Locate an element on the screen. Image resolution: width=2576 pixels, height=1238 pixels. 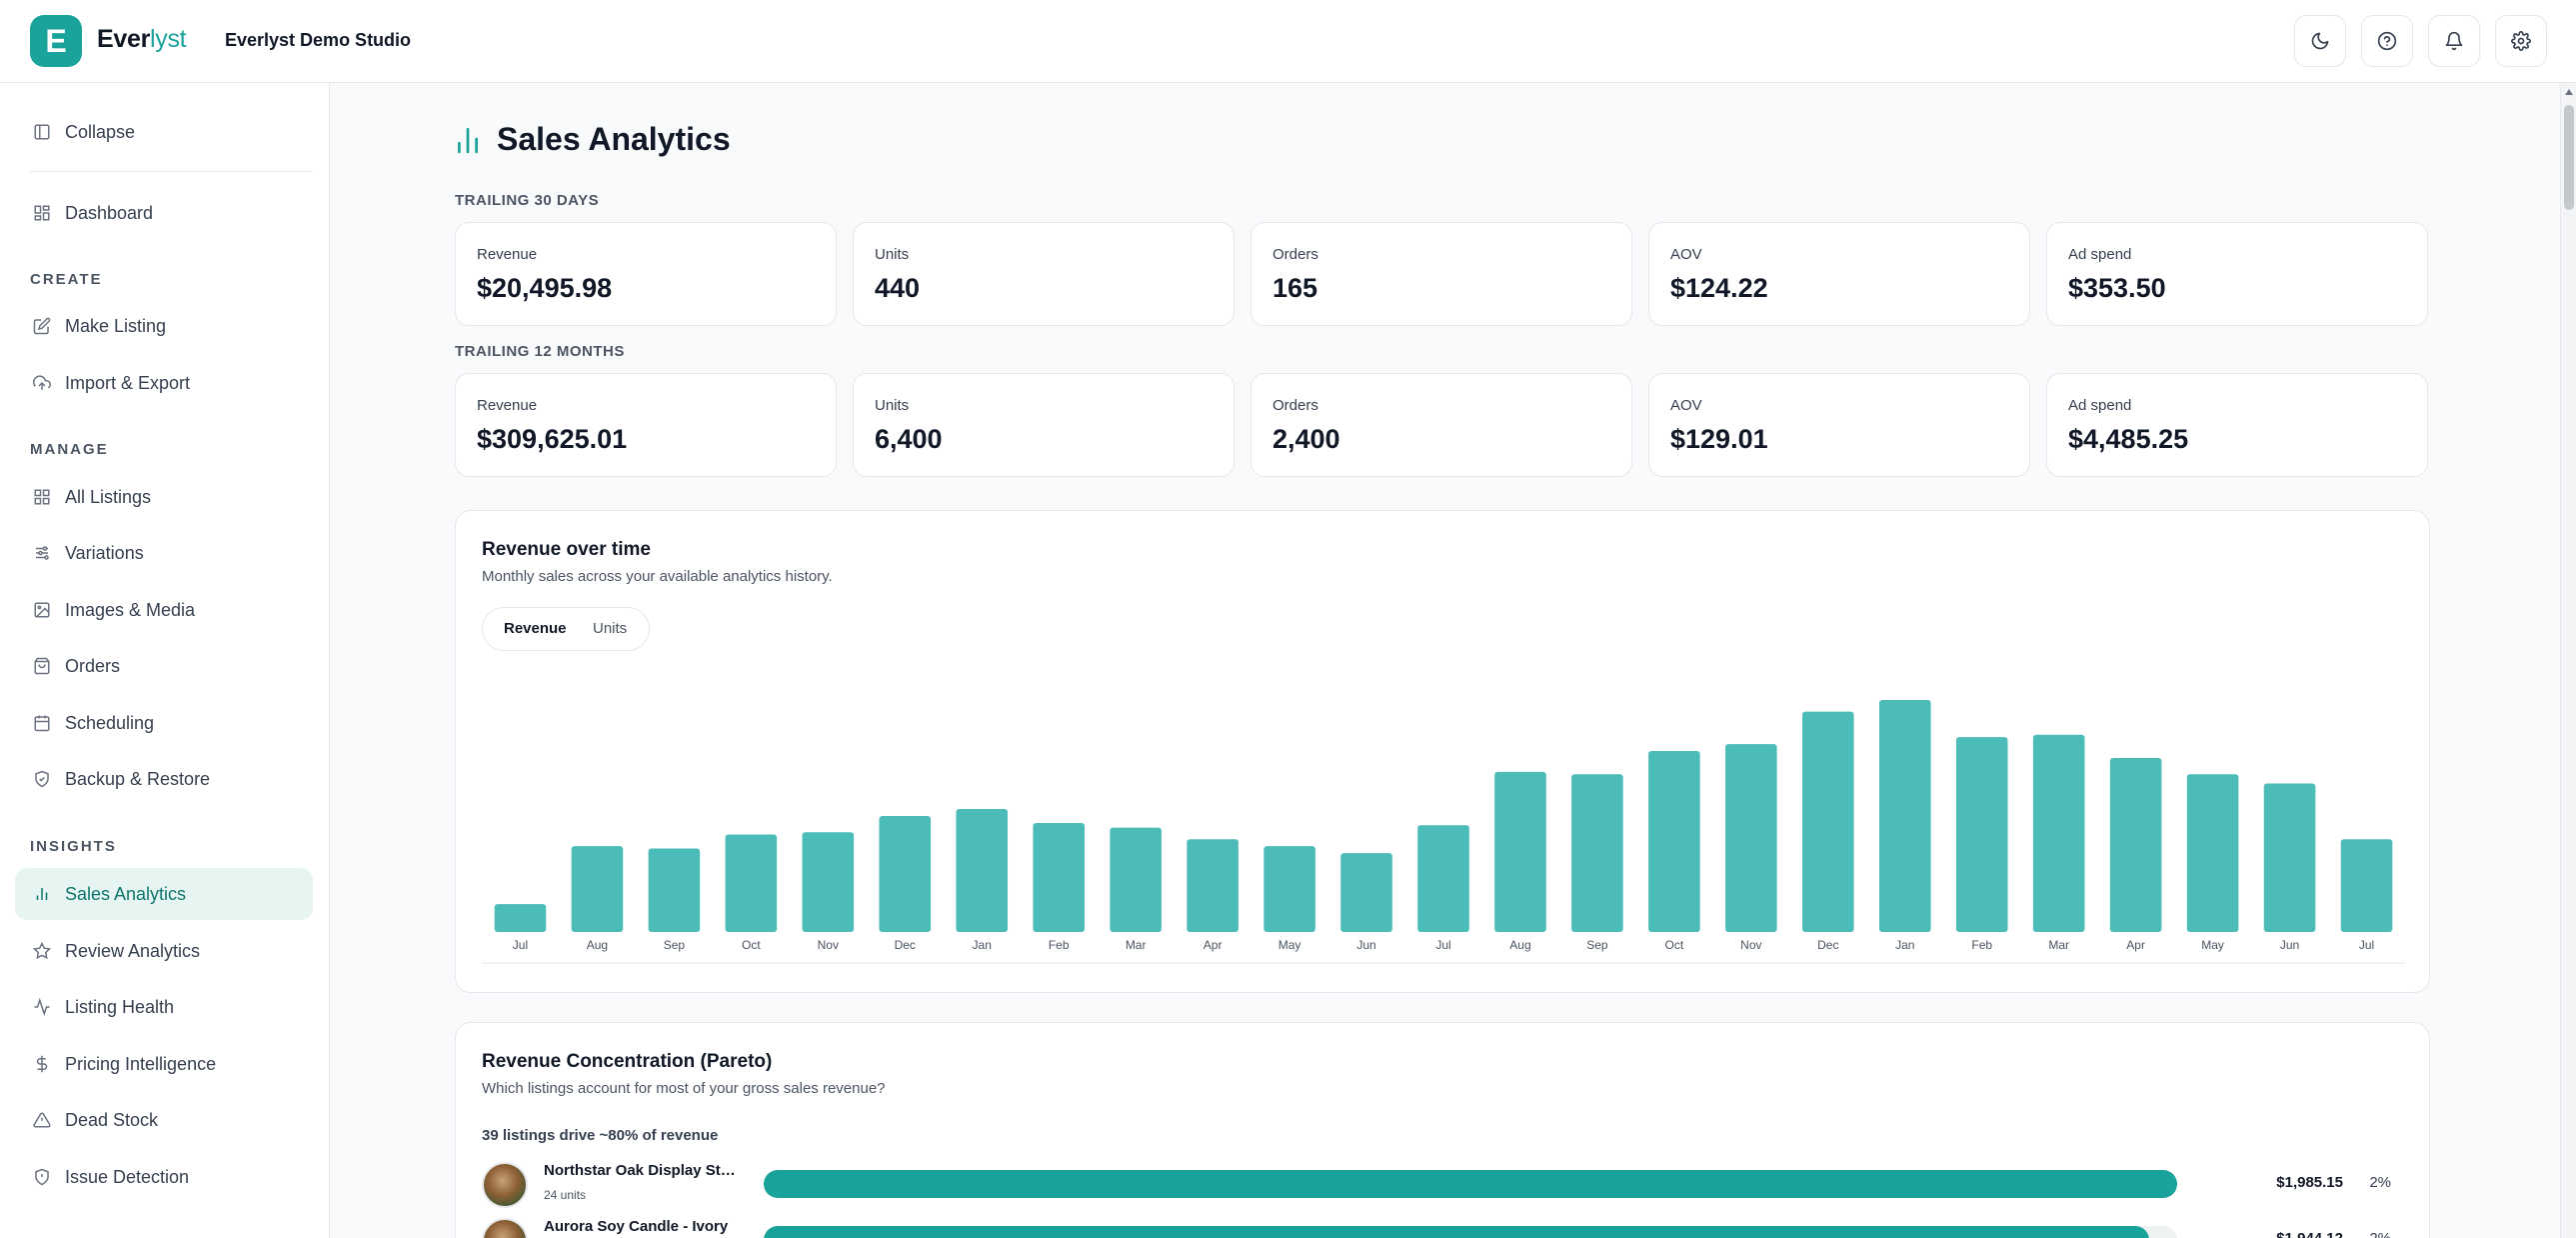
sidebar-item-pricing-intelligence: Pricing Intelligence is located at coordinates (164, 1064).